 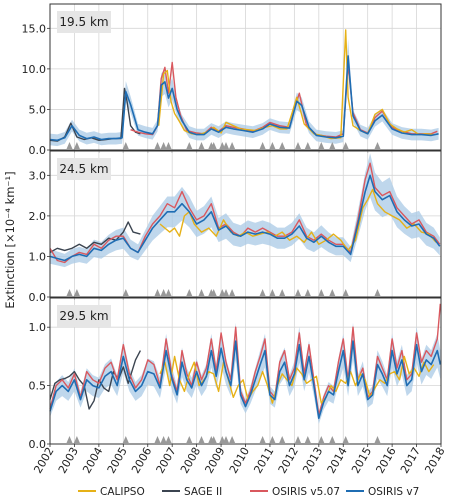 What do you see at coordinates (361, 460) in the screenshot?
I see `x-tick-label: 2015` at bounding box center [361, 460].